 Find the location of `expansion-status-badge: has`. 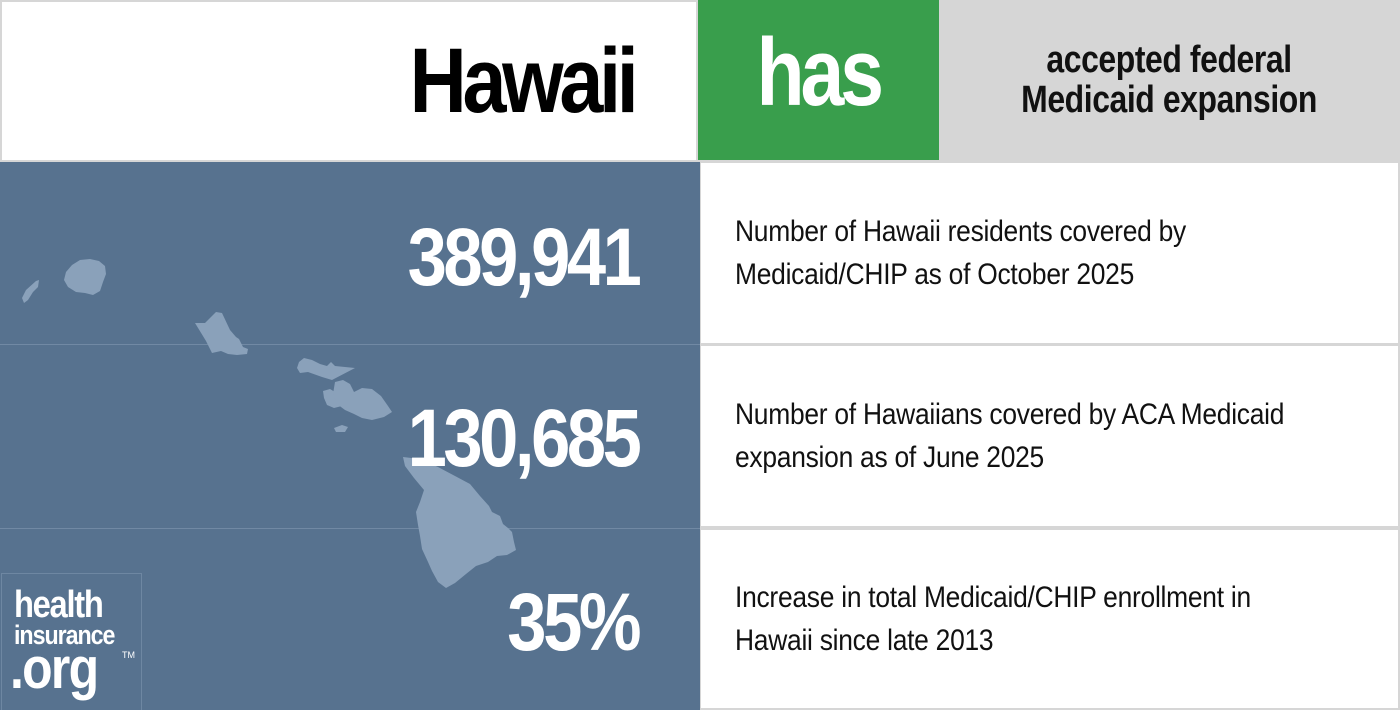

expansion-status-badge: has is located at coordinates (818, 80).